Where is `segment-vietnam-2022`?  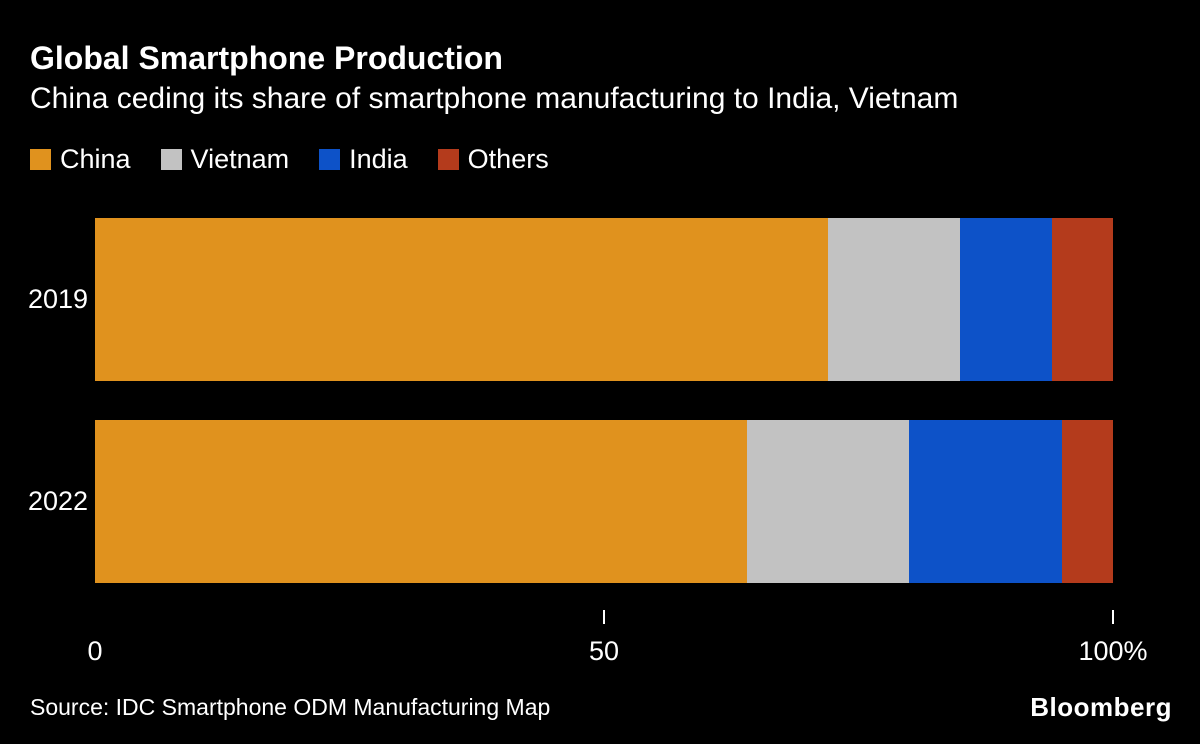 segment-vietnam-2022 is located at coordinates (828, 501).